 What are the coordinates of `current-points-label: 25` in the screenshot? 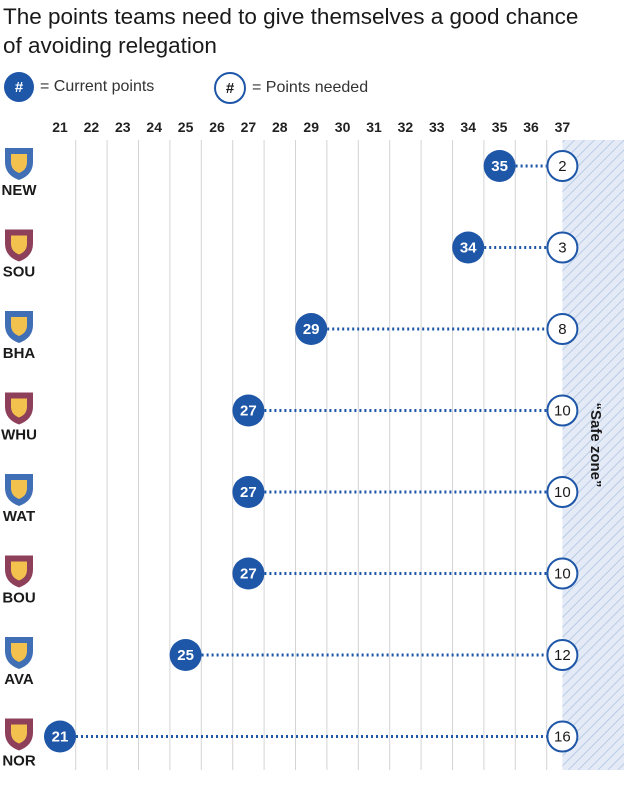 It's located at (185, 655).